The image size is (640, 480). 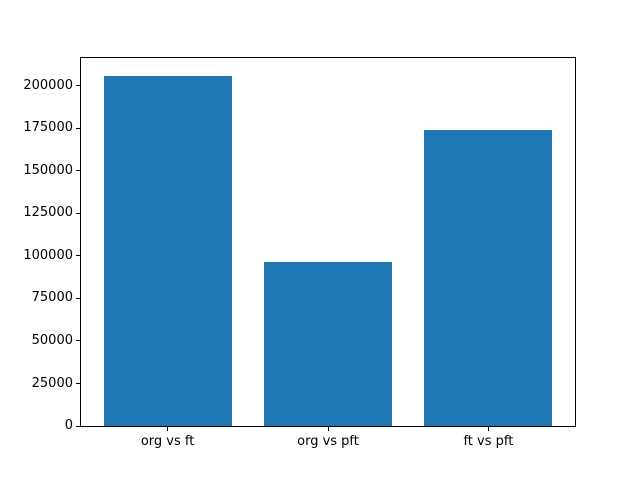 What do you see at coordinates (48, 170) in the screenshot?
I see `y-tick-label: 150000` at bounding box center [48, 170].